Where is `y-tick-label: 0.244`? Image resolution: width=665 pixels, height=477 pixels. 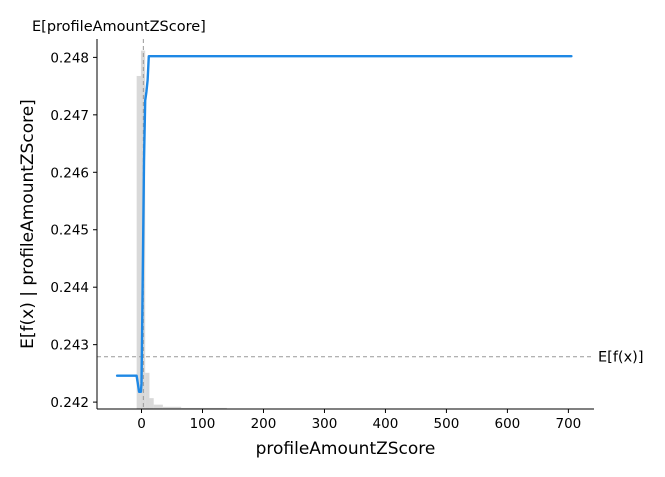
y-tick-label: 0.244 is located at coordinates (69, 288).